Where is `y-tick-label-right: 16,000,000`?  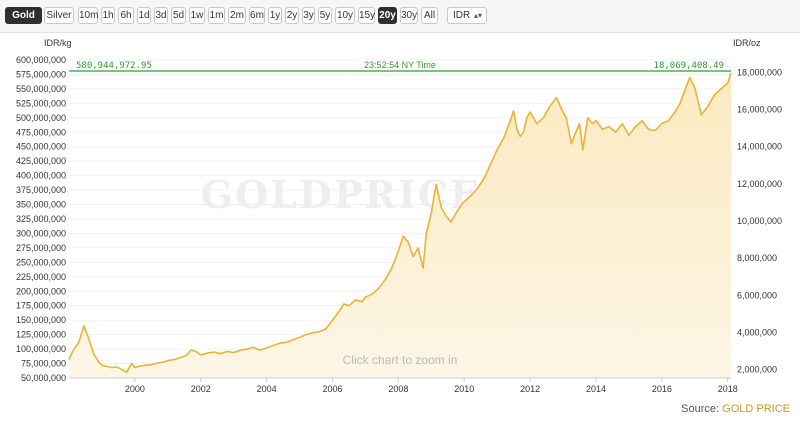
y-tick-label-right: 16,000,000 is located at coordinates (759, 109).